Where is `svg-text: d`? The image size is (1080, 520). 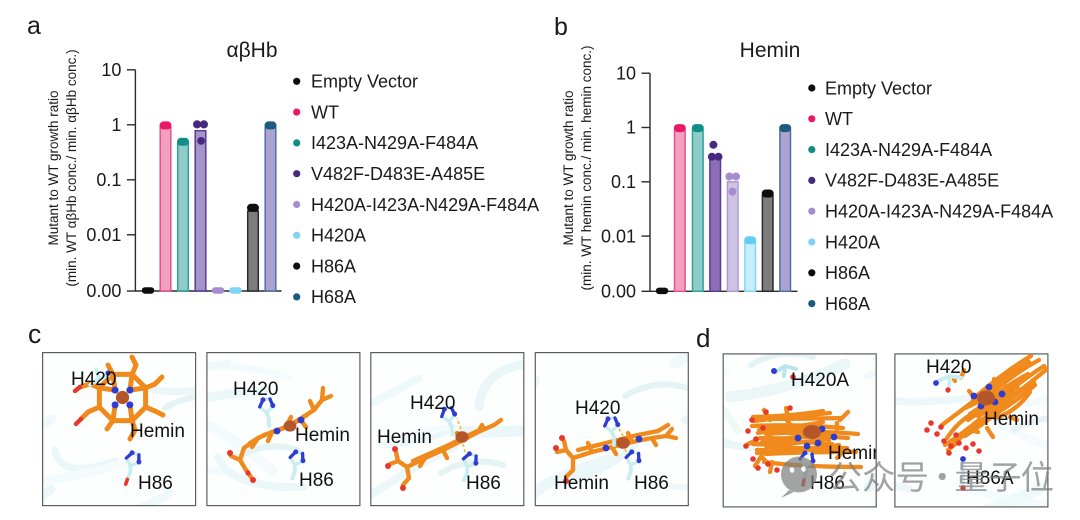 svg-text: d is located at coordinates (703, 338).